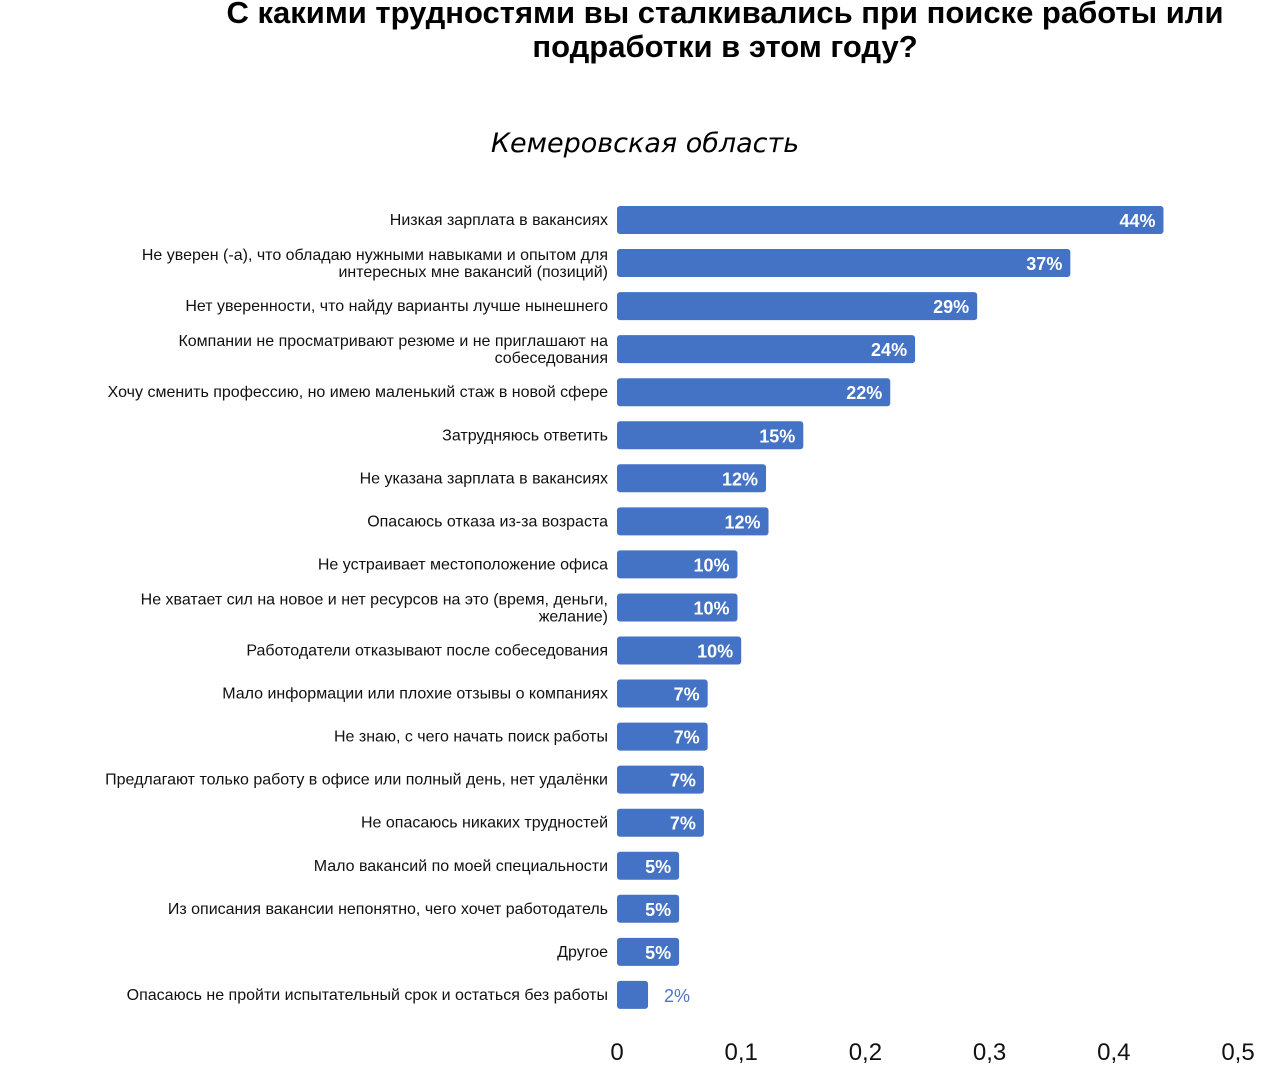  What do you see at coordinates (1044, 264) in the screenshot?
I see `data-label: 37%` at bounding box center [1044, 264].